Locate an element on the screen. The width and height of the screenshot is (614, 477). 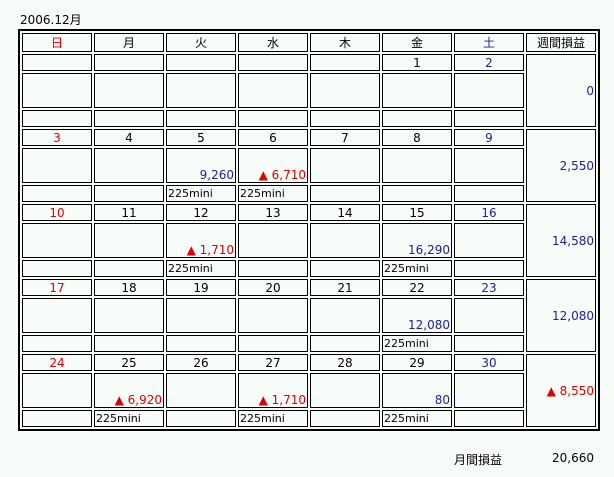
day-date: 28 is located at coordinates (345, 362).